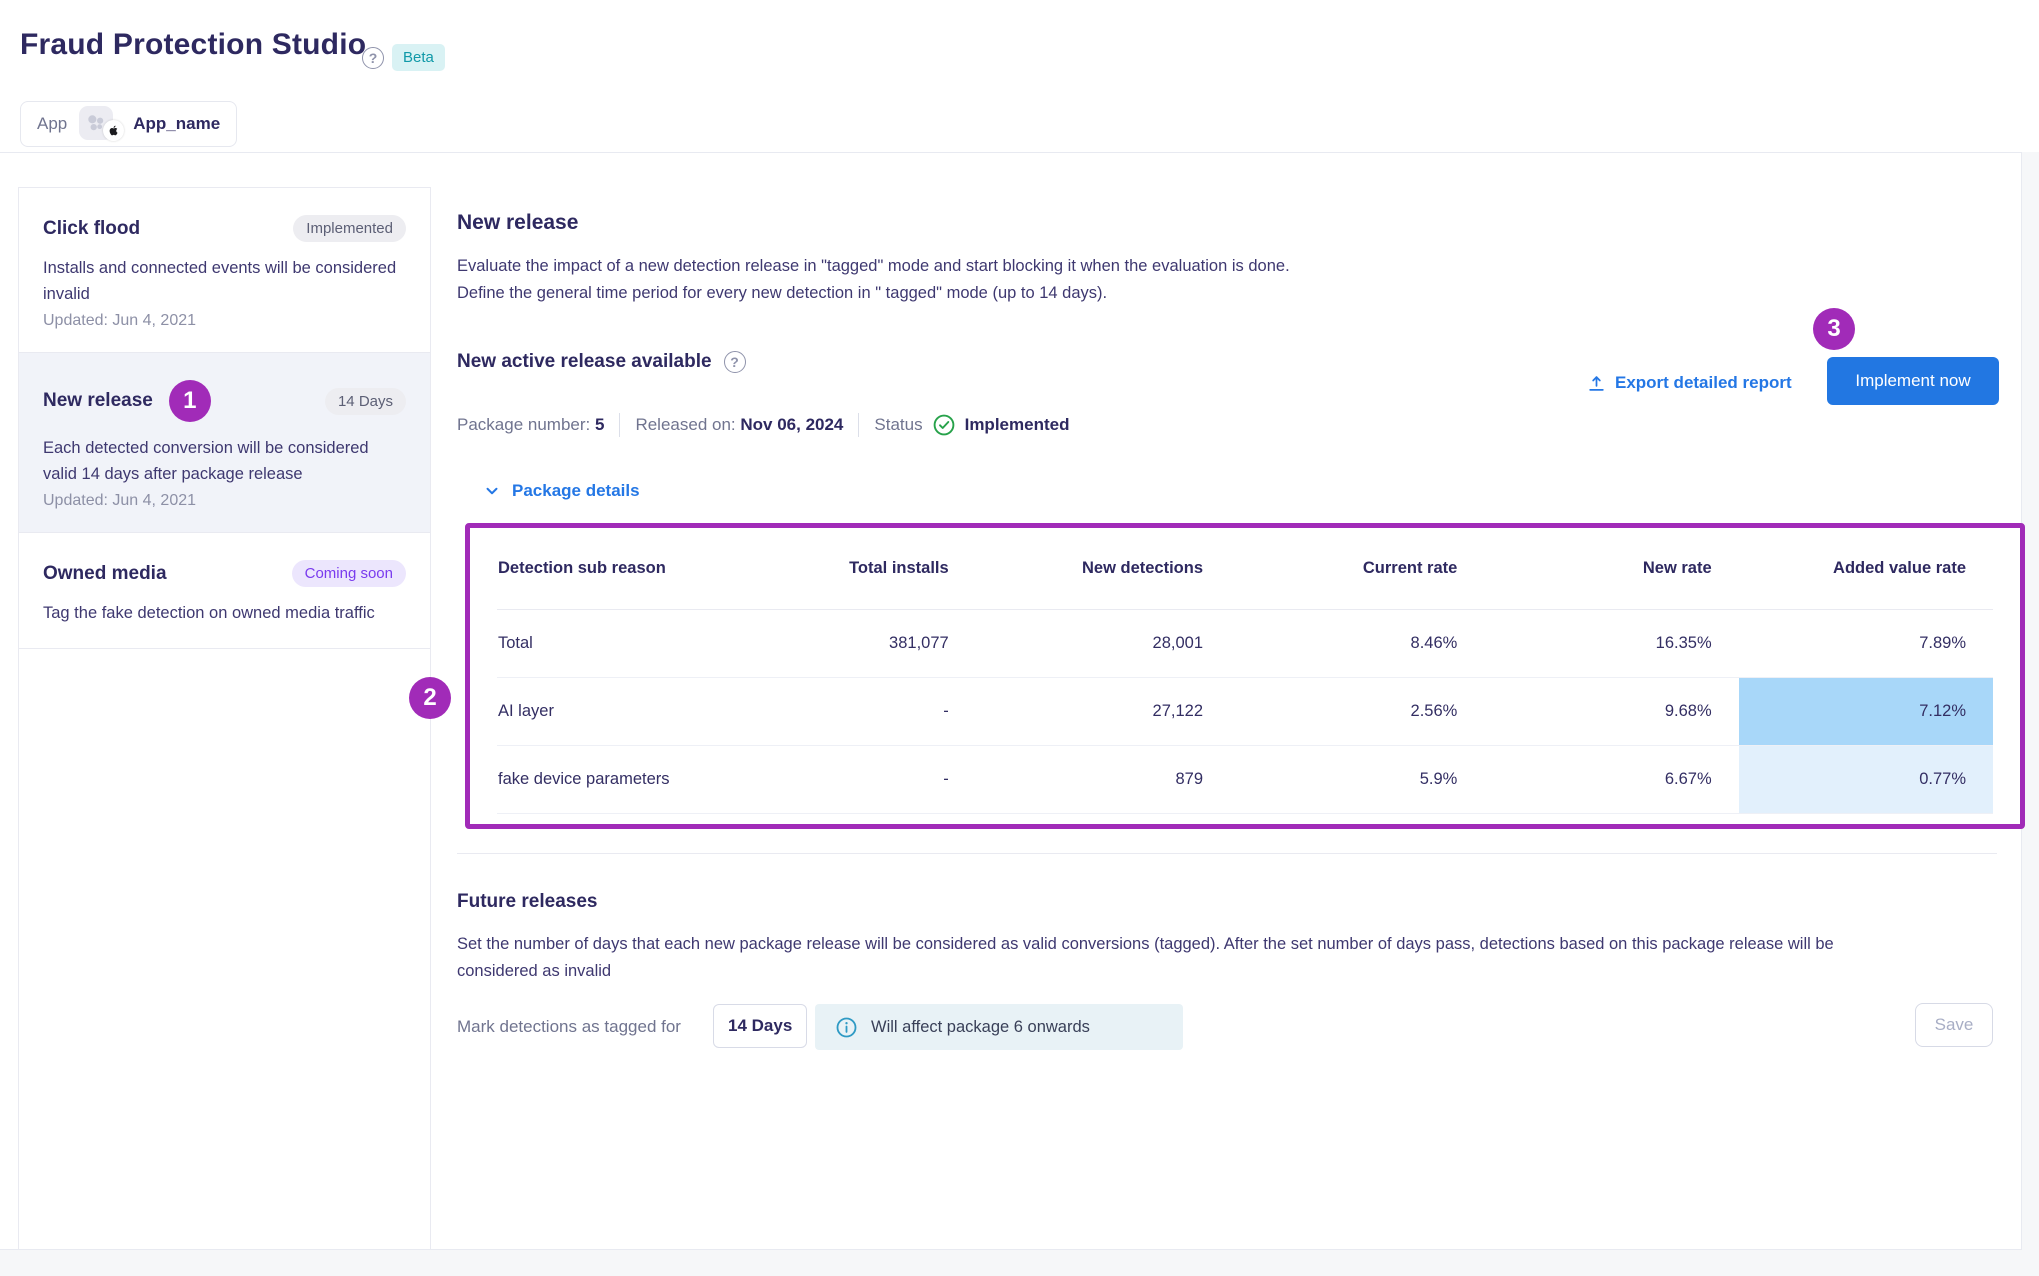 The width and height of the screenshot is (2039, 1276). I want to click on future-releases-title: Future releases, so click(527, 901).